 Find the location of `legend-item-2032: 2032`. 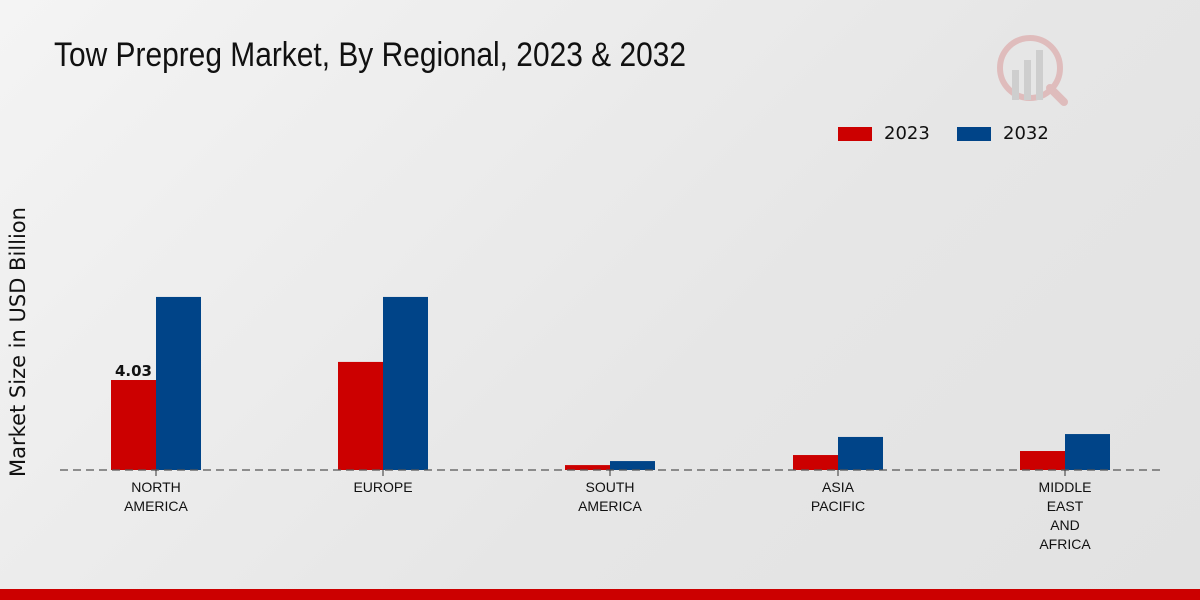

legend-item-2032: 2032 is located at coordinates (1003, 133).